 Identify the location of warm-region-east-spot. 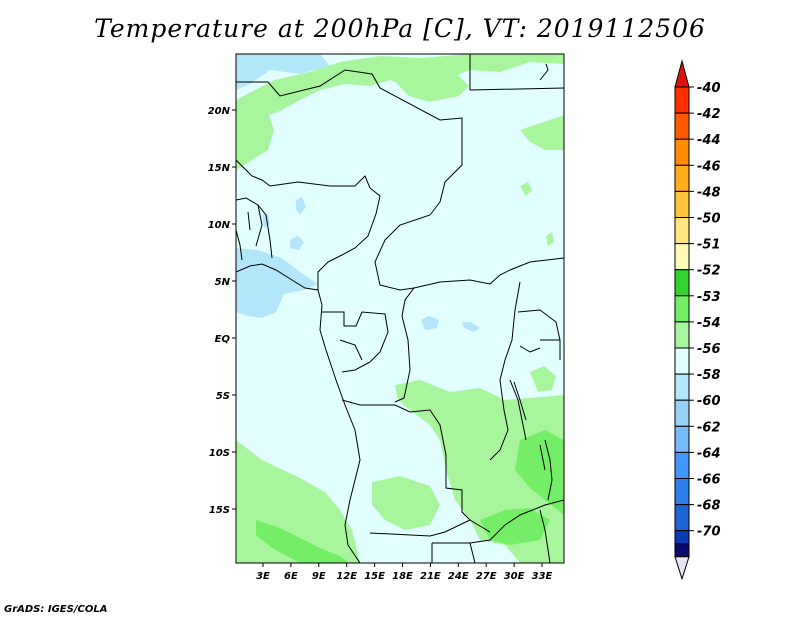
(537, 214).